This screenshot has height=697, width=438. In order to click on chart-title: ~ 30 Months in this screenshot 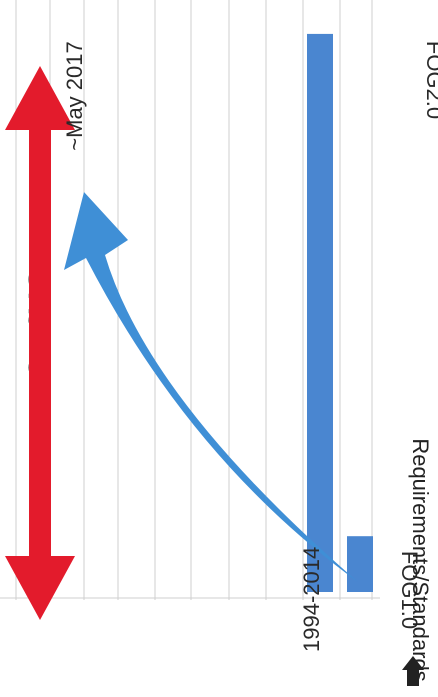, I will do `click(19, 395)`.